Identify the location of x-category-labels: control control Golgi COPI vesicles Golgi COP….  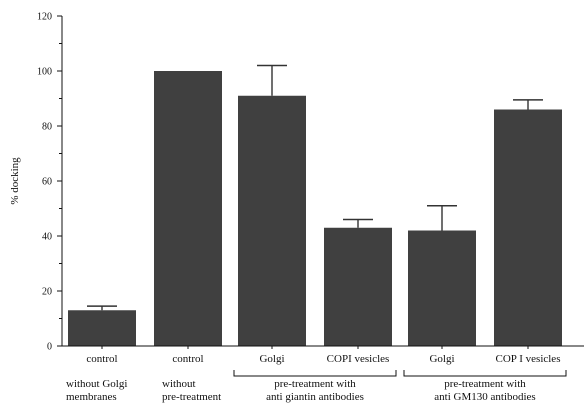
(323, 355).